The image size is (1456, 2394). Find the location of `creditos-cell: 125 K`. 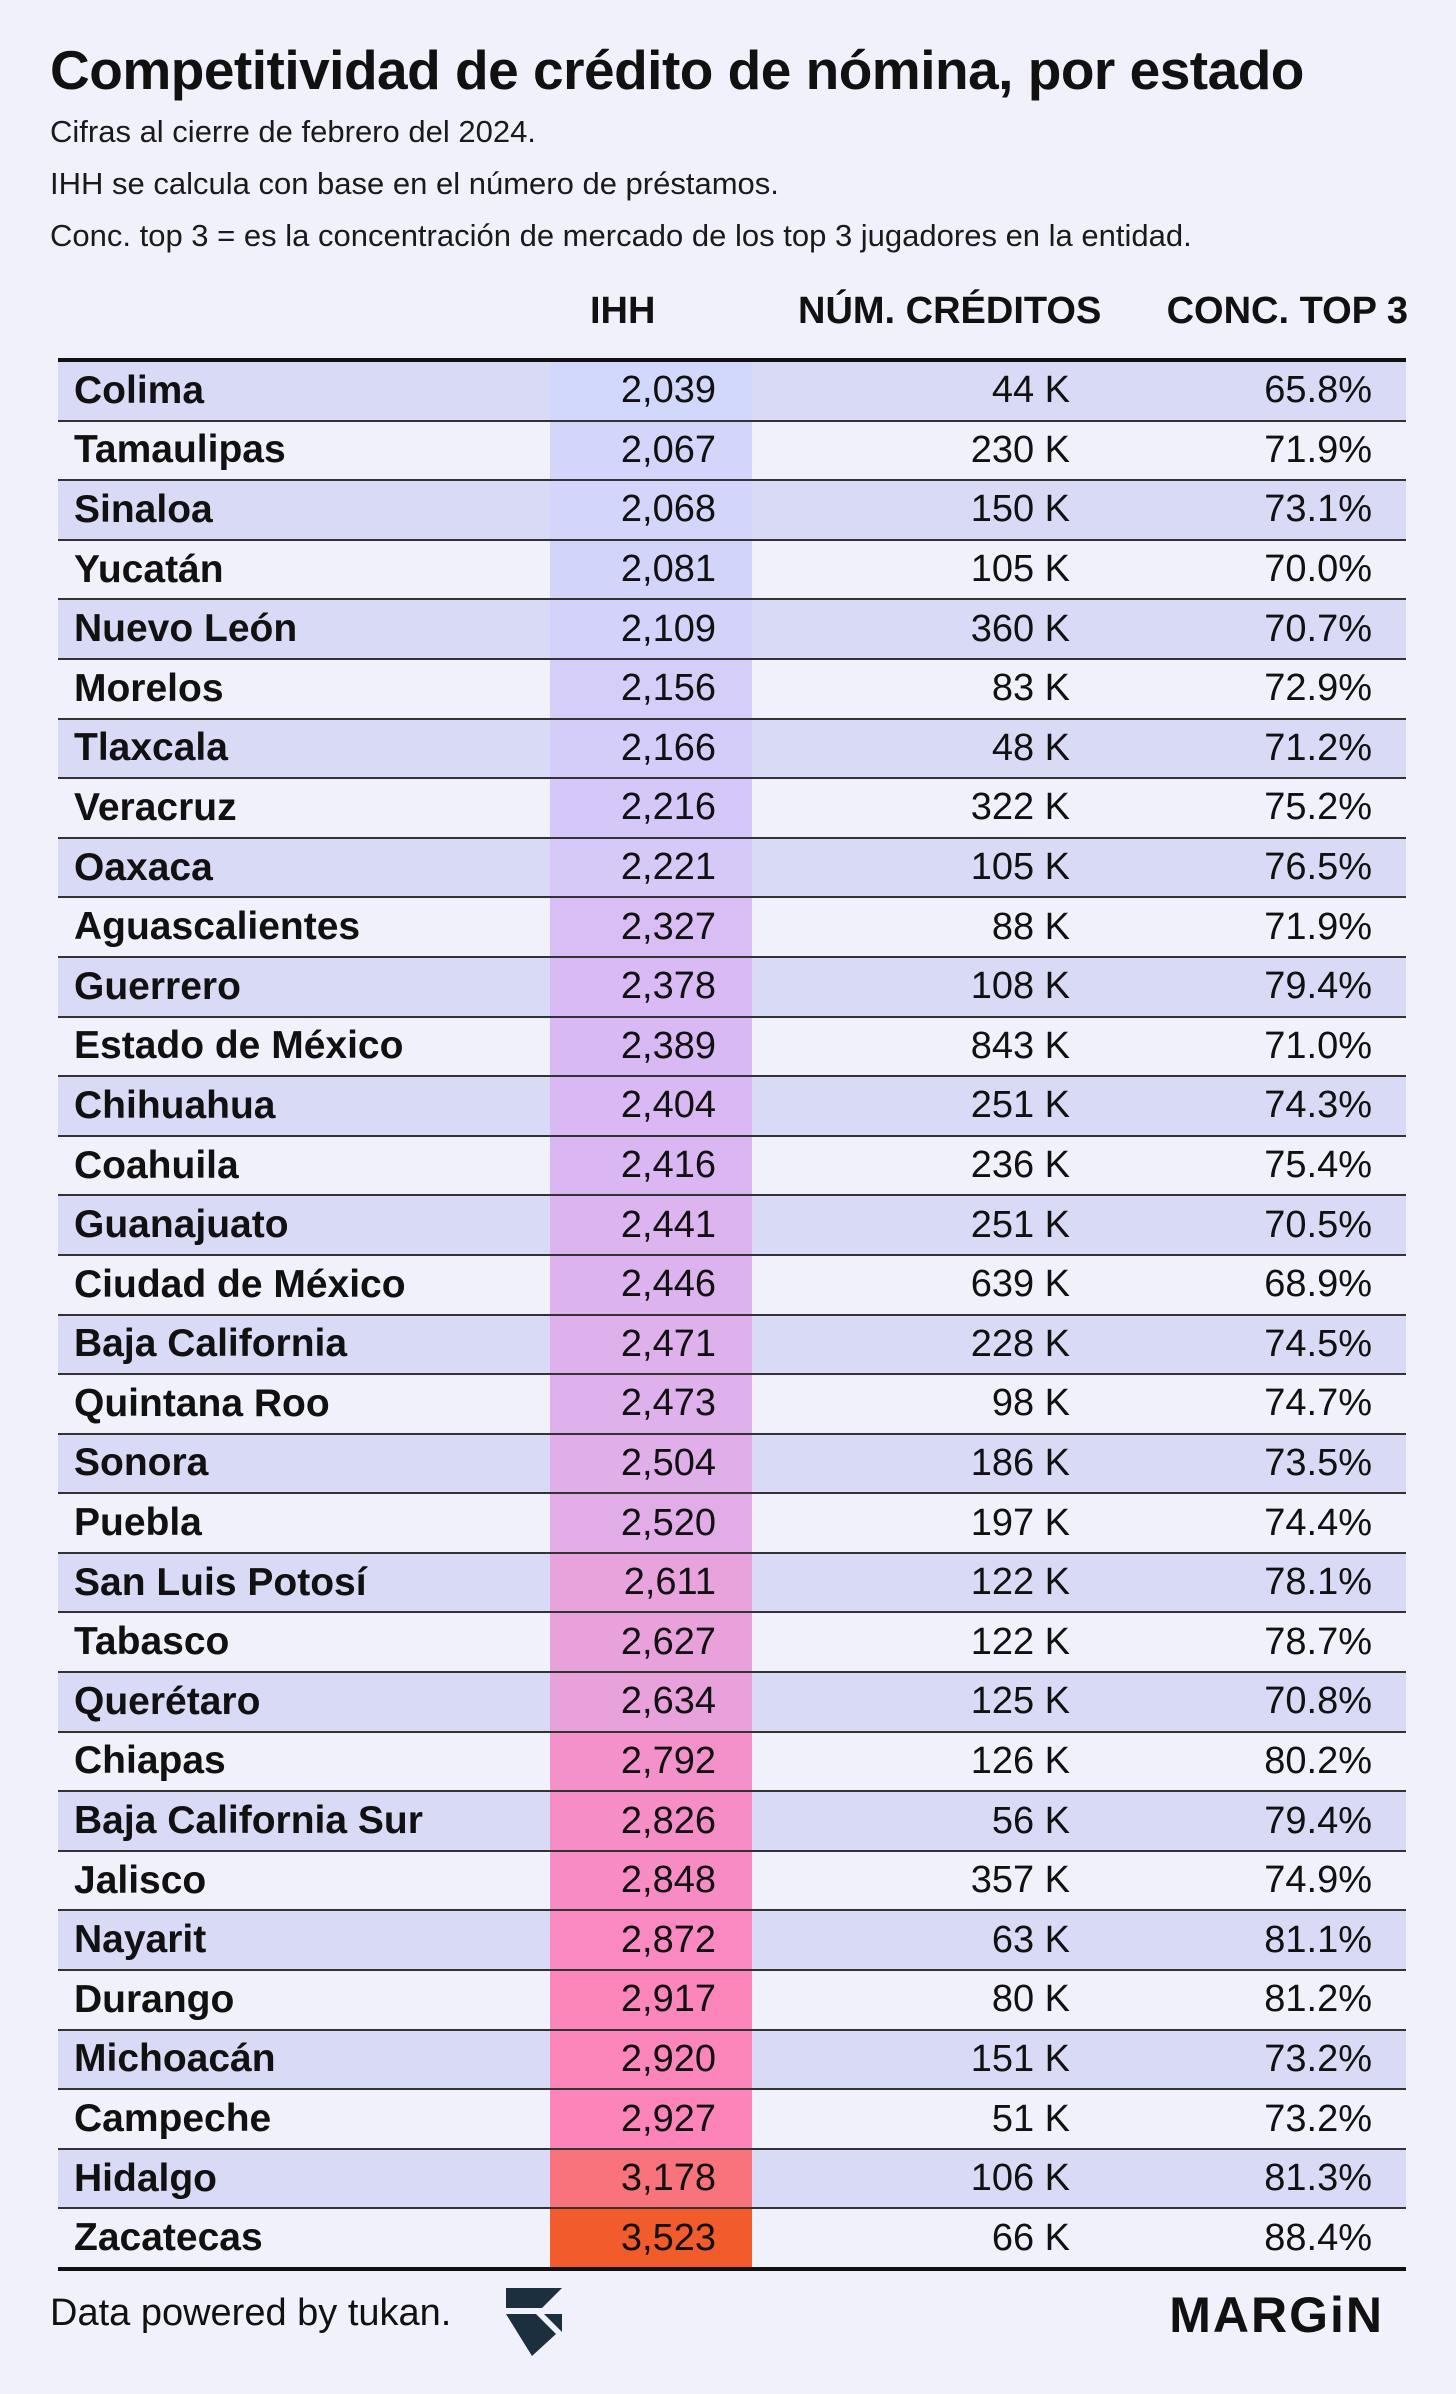

creditos-cell: 125 K is located at coordinates (1020, 1701).